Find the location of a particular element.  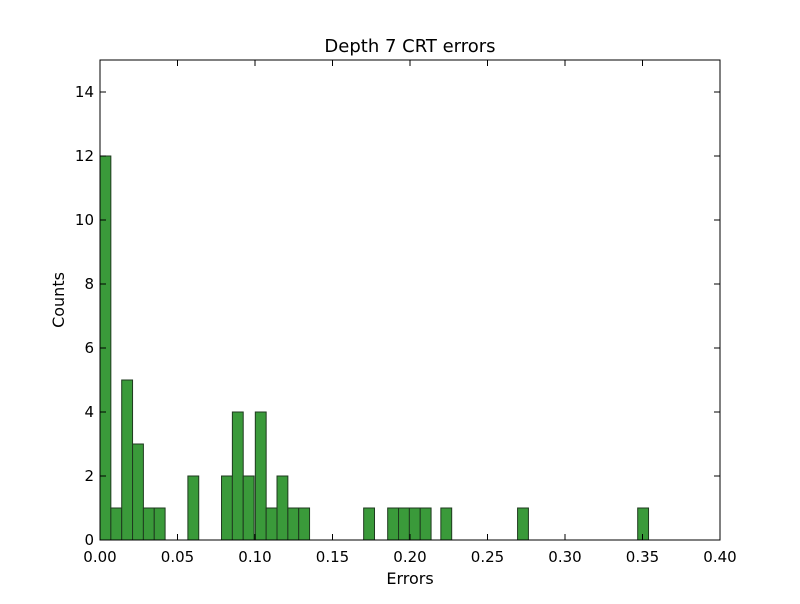

x-tick-label: 0.40 is located at coordinates (719, 557).